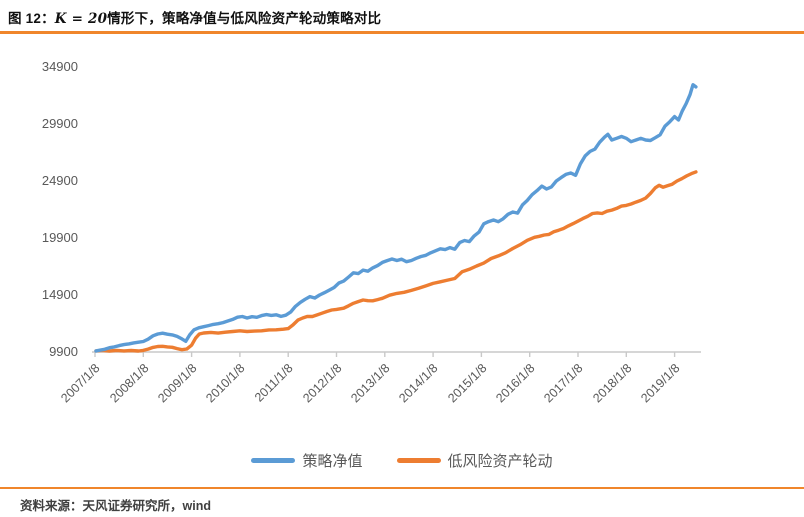 The image size is (804, 517). I want to click on figure-title-suffix: 情形下，策略净值与低风险资产轮动策略对比, so click(244, 18).